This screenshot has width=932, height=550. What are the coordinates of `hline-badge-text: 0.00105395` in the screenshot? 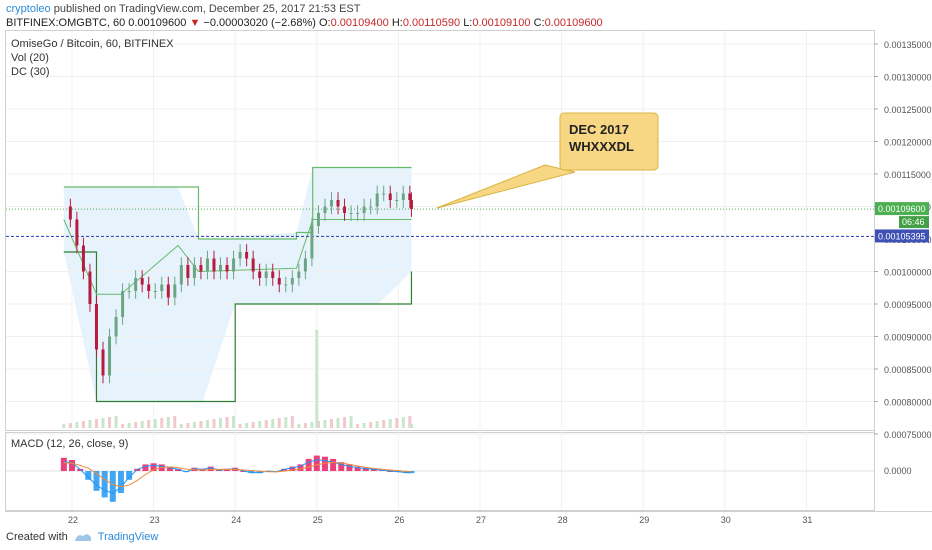 It's located at (902, 236).